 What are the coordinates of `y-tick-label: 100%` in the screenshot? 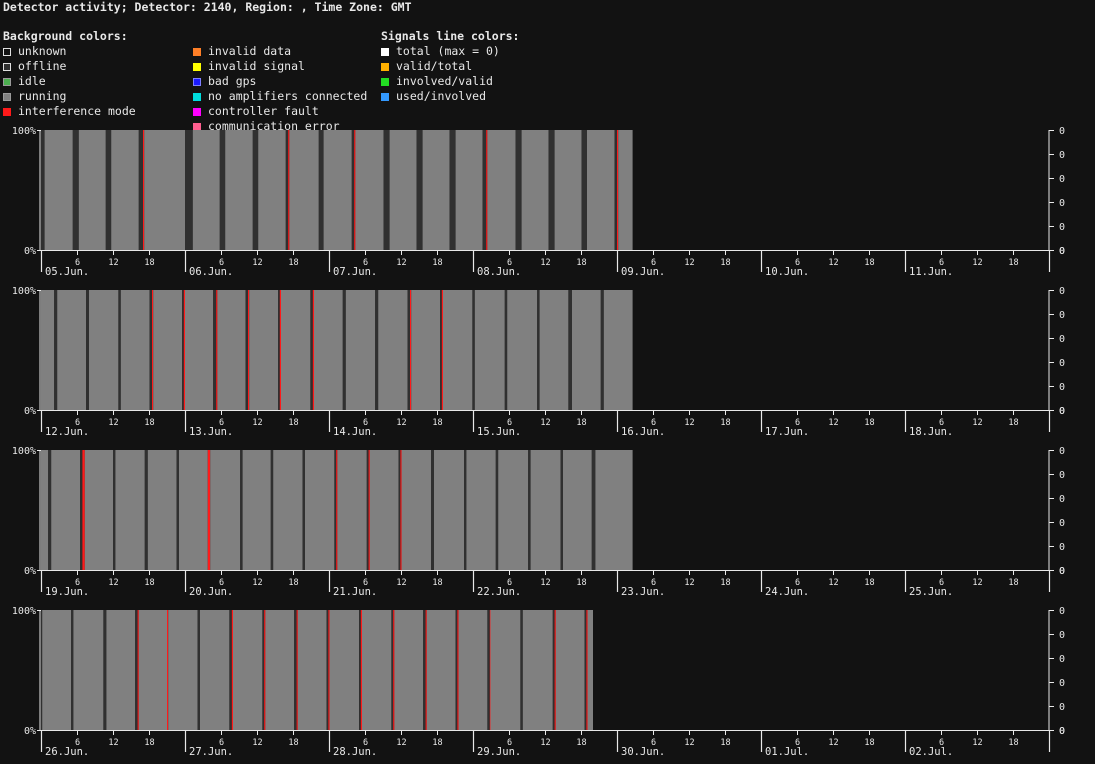 It's located at (24, 131).